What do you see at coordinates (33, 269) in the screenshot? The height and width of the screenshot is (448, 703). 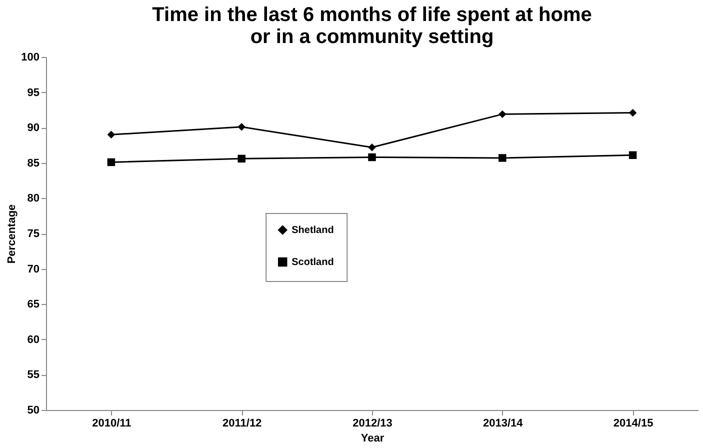 I see `y-tick-label: 70` at bounding box center [33, 269].